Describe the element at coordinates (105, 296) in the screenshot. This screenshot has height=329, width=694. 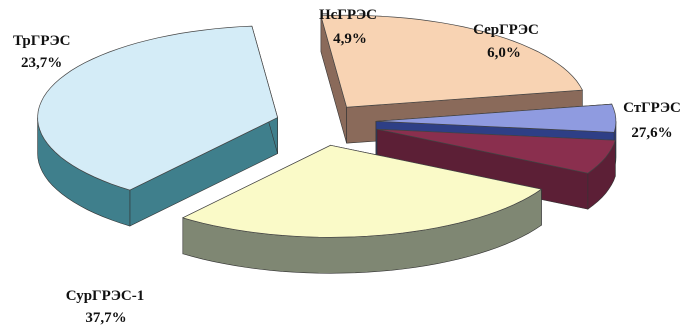
I see `label-surgres-name: СурГРЭС-1` at that location.